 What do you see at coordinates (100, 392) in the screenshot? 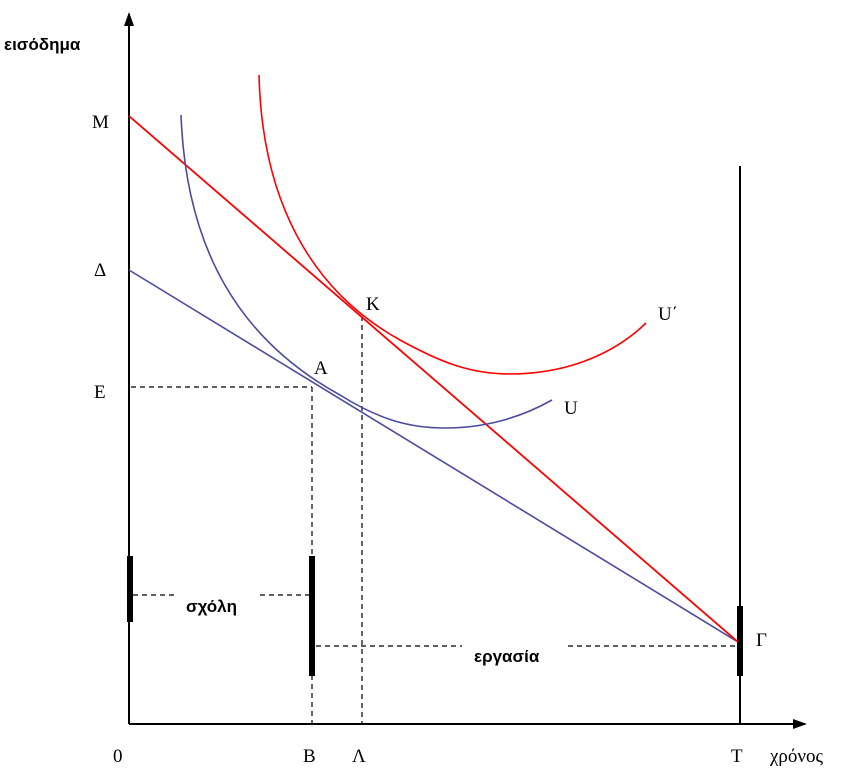
I see `label-E: E` at bounding box center [100, 392].